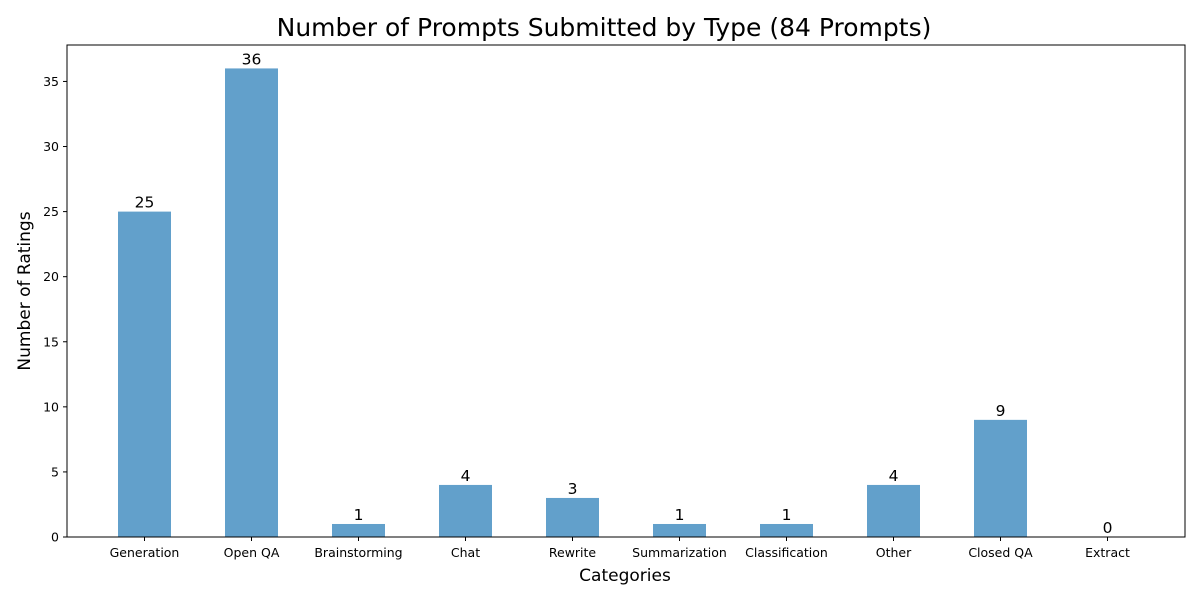  What do you see at coordinates (573, 552) in the screenshot?
I see `x-tick-label-4: Rewrite` at bounding box center [573, 552].